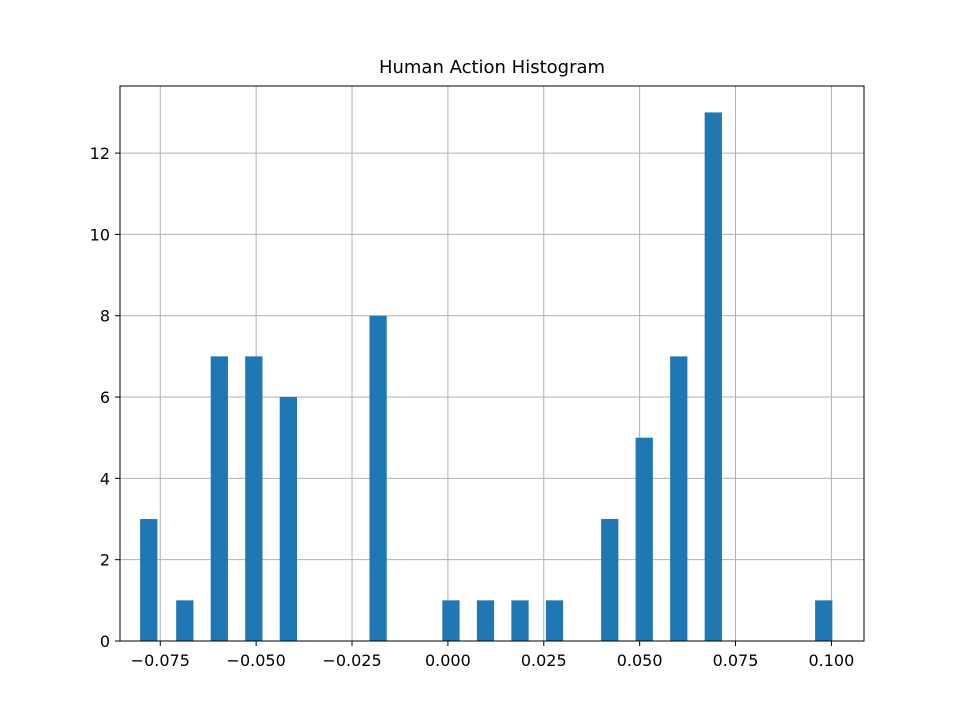 The width and height of the screenshot is (960, 720). What do you see at coordinates (351, 660) in the screenshot?
I see `x-tick-label: −0.025` at bounding box center [351, 660].